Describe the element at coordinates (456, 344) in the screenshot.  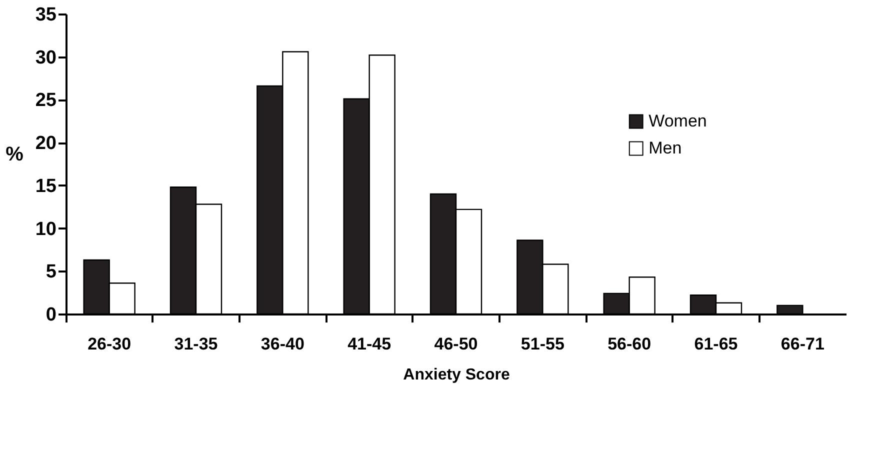
I see `x-tick-label: 46-50` at that location.